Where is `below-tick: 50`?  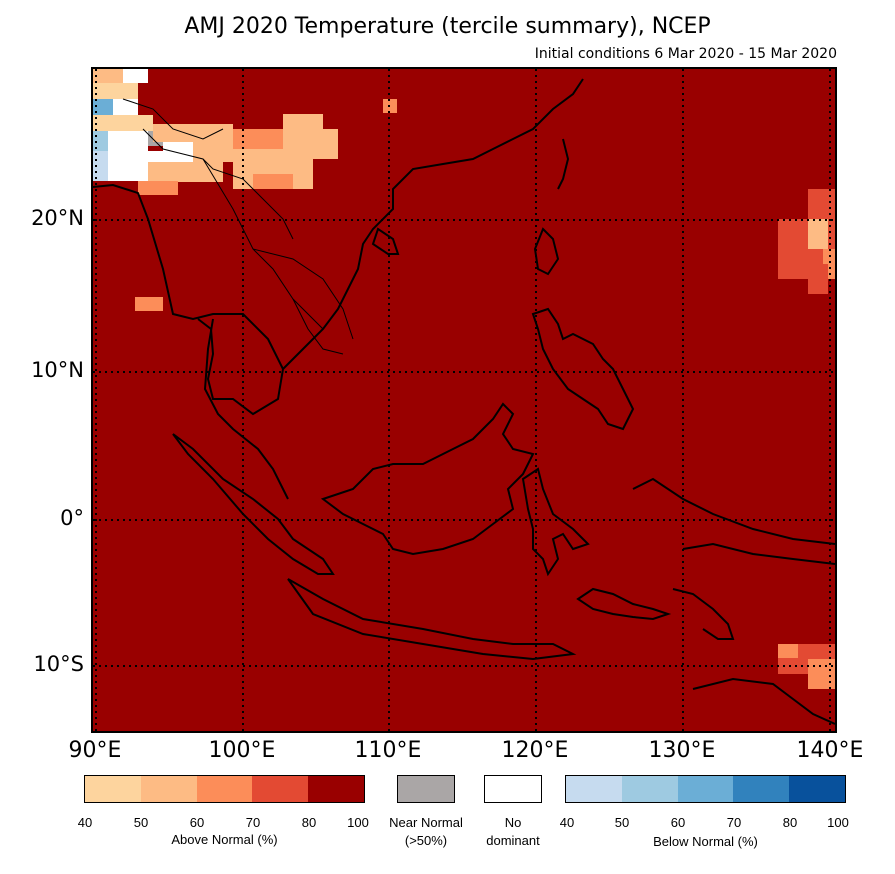
below-tick: 50 is located at coordinates (622, 822).